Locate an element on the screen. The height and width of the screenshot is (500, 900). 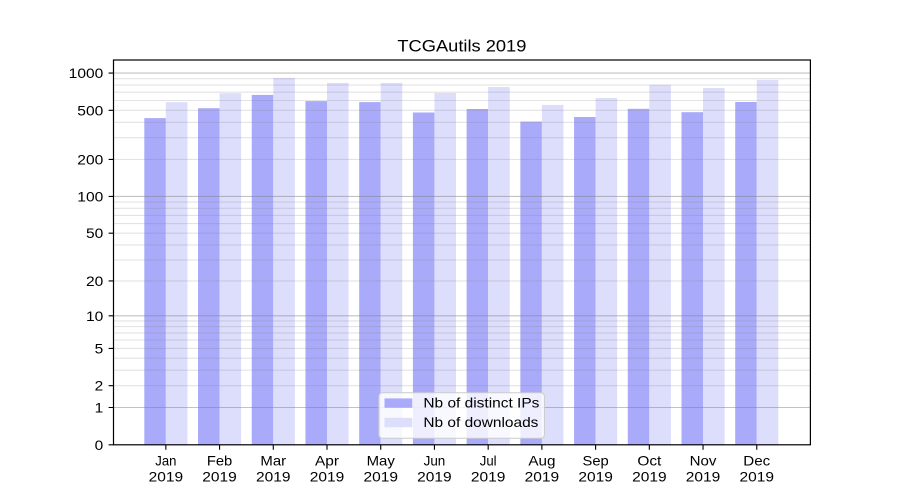
svg-text: Feb is located at coordinates (220, 461).